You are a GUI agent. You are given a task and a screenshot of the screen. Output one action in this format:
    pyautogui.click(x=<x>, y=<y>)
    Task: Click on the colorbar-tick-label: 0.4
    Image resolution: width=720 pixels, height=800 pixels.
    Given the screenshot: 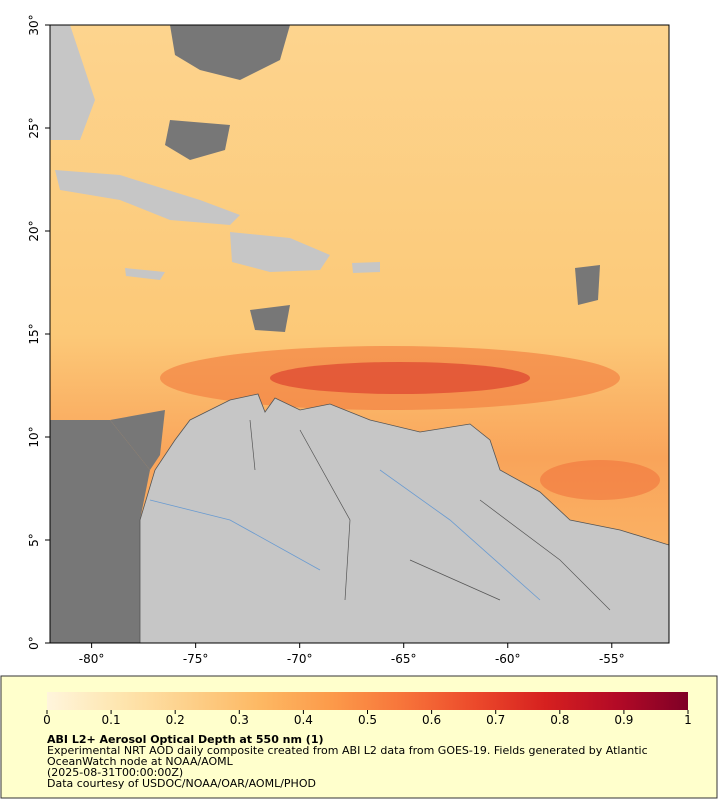 What is the action you would take?
    pyautogui.click(x=303, y=720)
    